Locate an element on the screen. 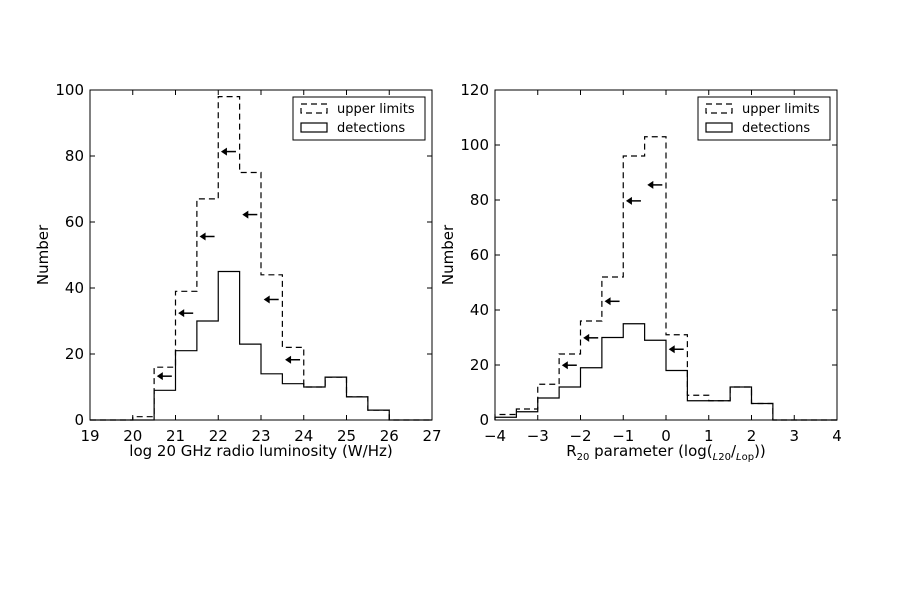 This screenshot has width=900, height=600. x-axis-label-part: parameter (log( is located at coordinates (650, 451).